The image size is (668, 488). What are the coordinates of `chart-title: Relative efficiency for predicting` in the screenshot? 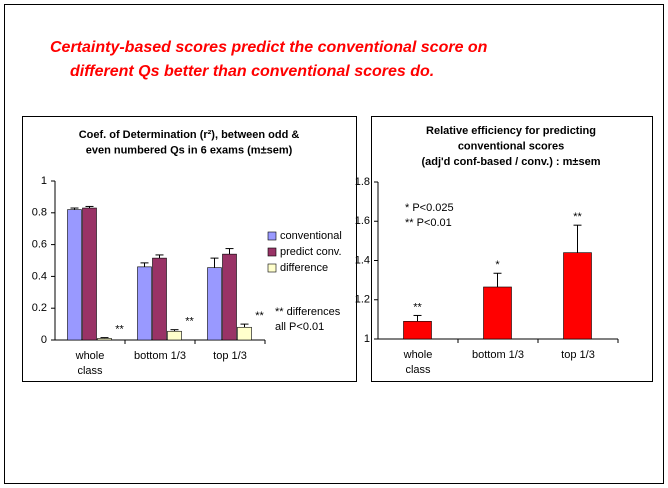 It's located at (511, 131).